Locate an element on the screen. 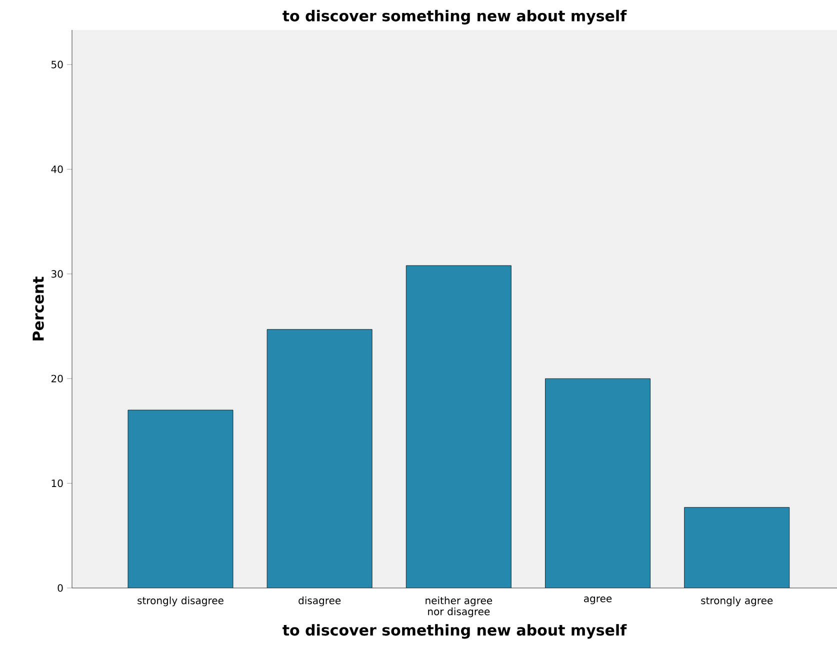 This screenshot has width=837, height=667. x-tick-label: strongly agree is located at coordinates (737, 601).